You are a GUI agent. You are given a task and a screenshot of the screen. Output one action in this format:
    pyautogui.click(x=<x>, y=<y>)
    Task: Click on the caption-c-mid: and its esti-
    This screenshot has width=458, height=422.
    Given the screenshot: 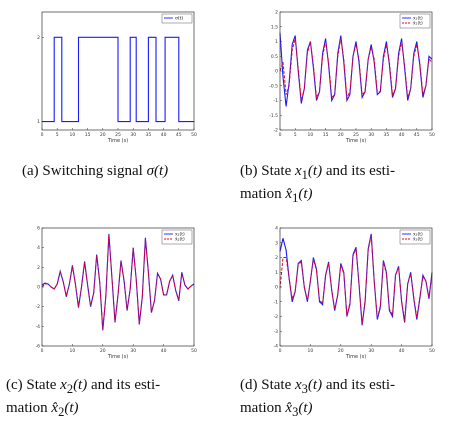 What is the action you would take?
    pyautogui.click(x=124, y=385)
    